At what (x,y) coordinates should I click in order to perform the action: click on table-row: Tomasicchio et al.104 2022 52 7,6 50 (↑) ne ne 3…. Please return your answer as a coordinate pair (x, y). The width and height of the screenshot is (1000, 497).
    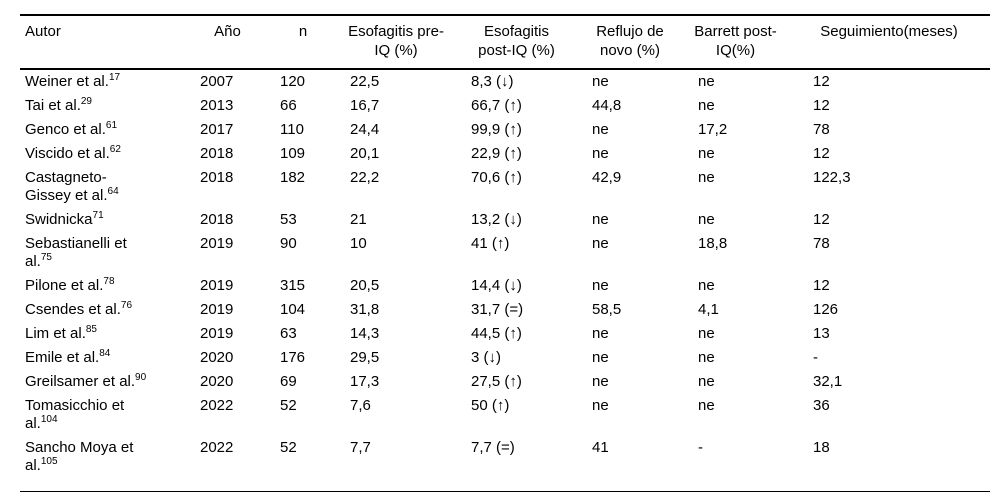
    Looking at the image, I should click on (505, 415).